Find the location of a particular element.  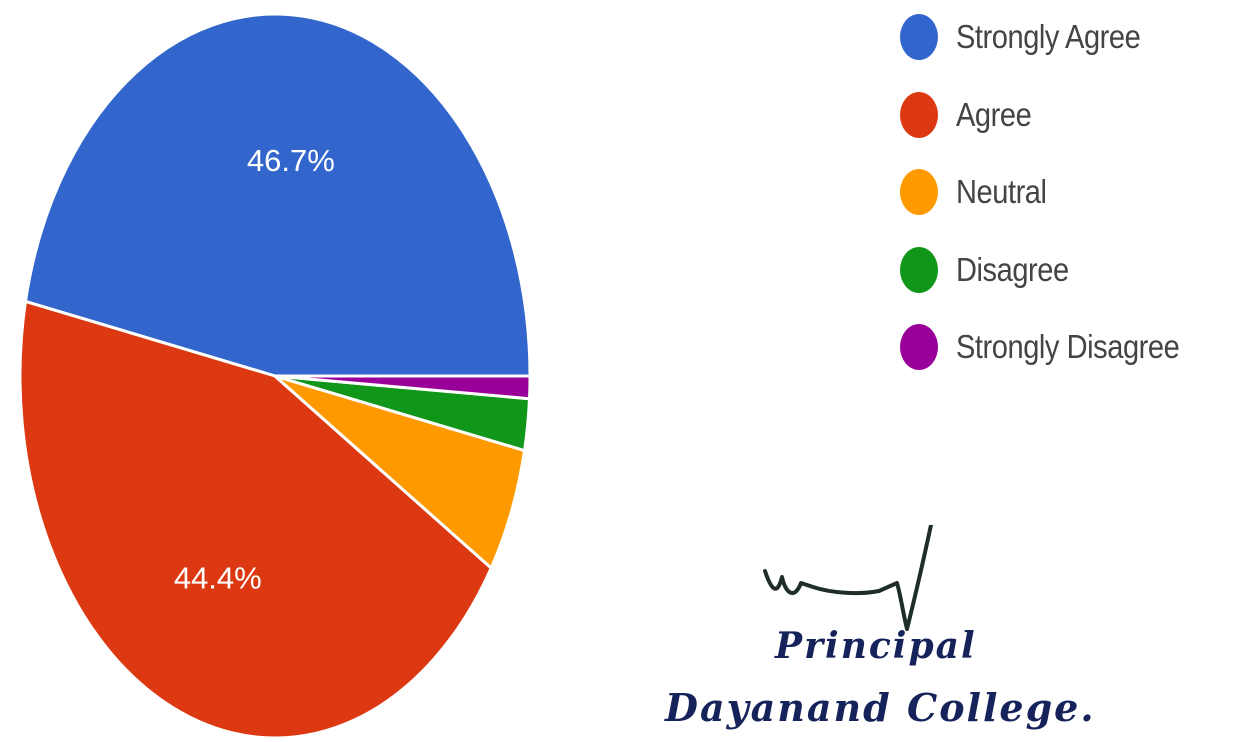

legend-swatch-agree is located at coordinates (919, 114).